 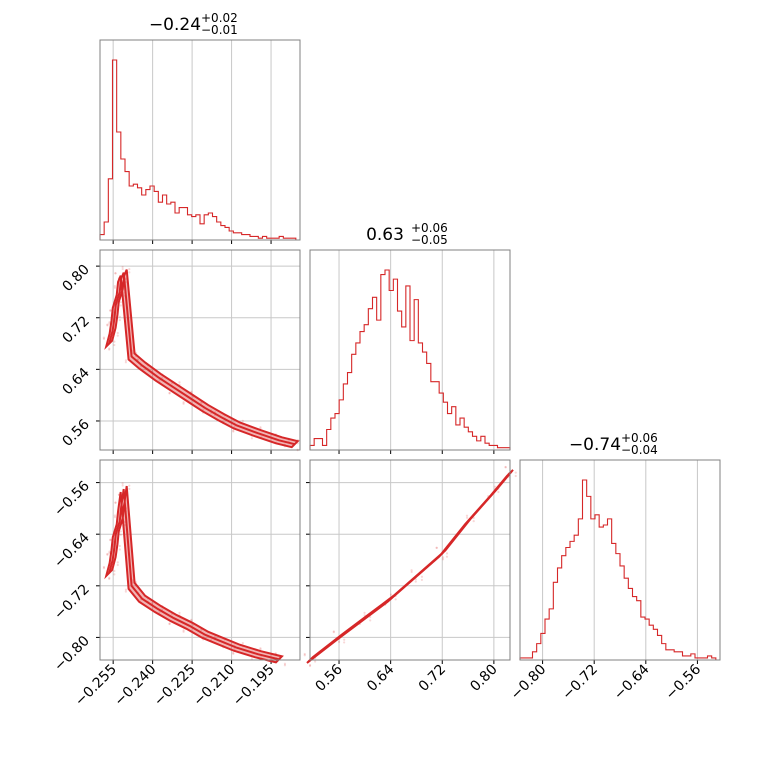 What do you see at coordinates (385, 235) in the screenshot?
I see `title-1: 0.63` at bounding box center [385, 235].